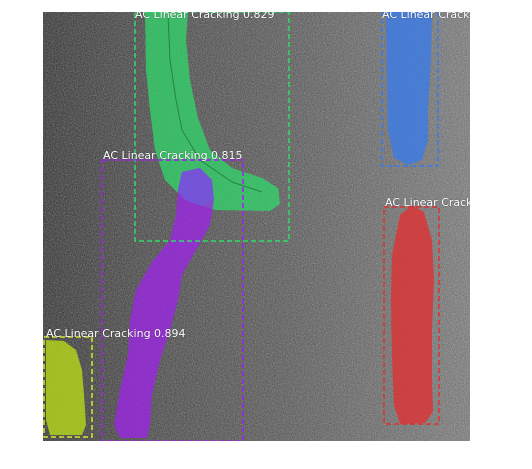 This screenshot has width=532, height=469. I want to click on bbox-green, so click(212, 127).